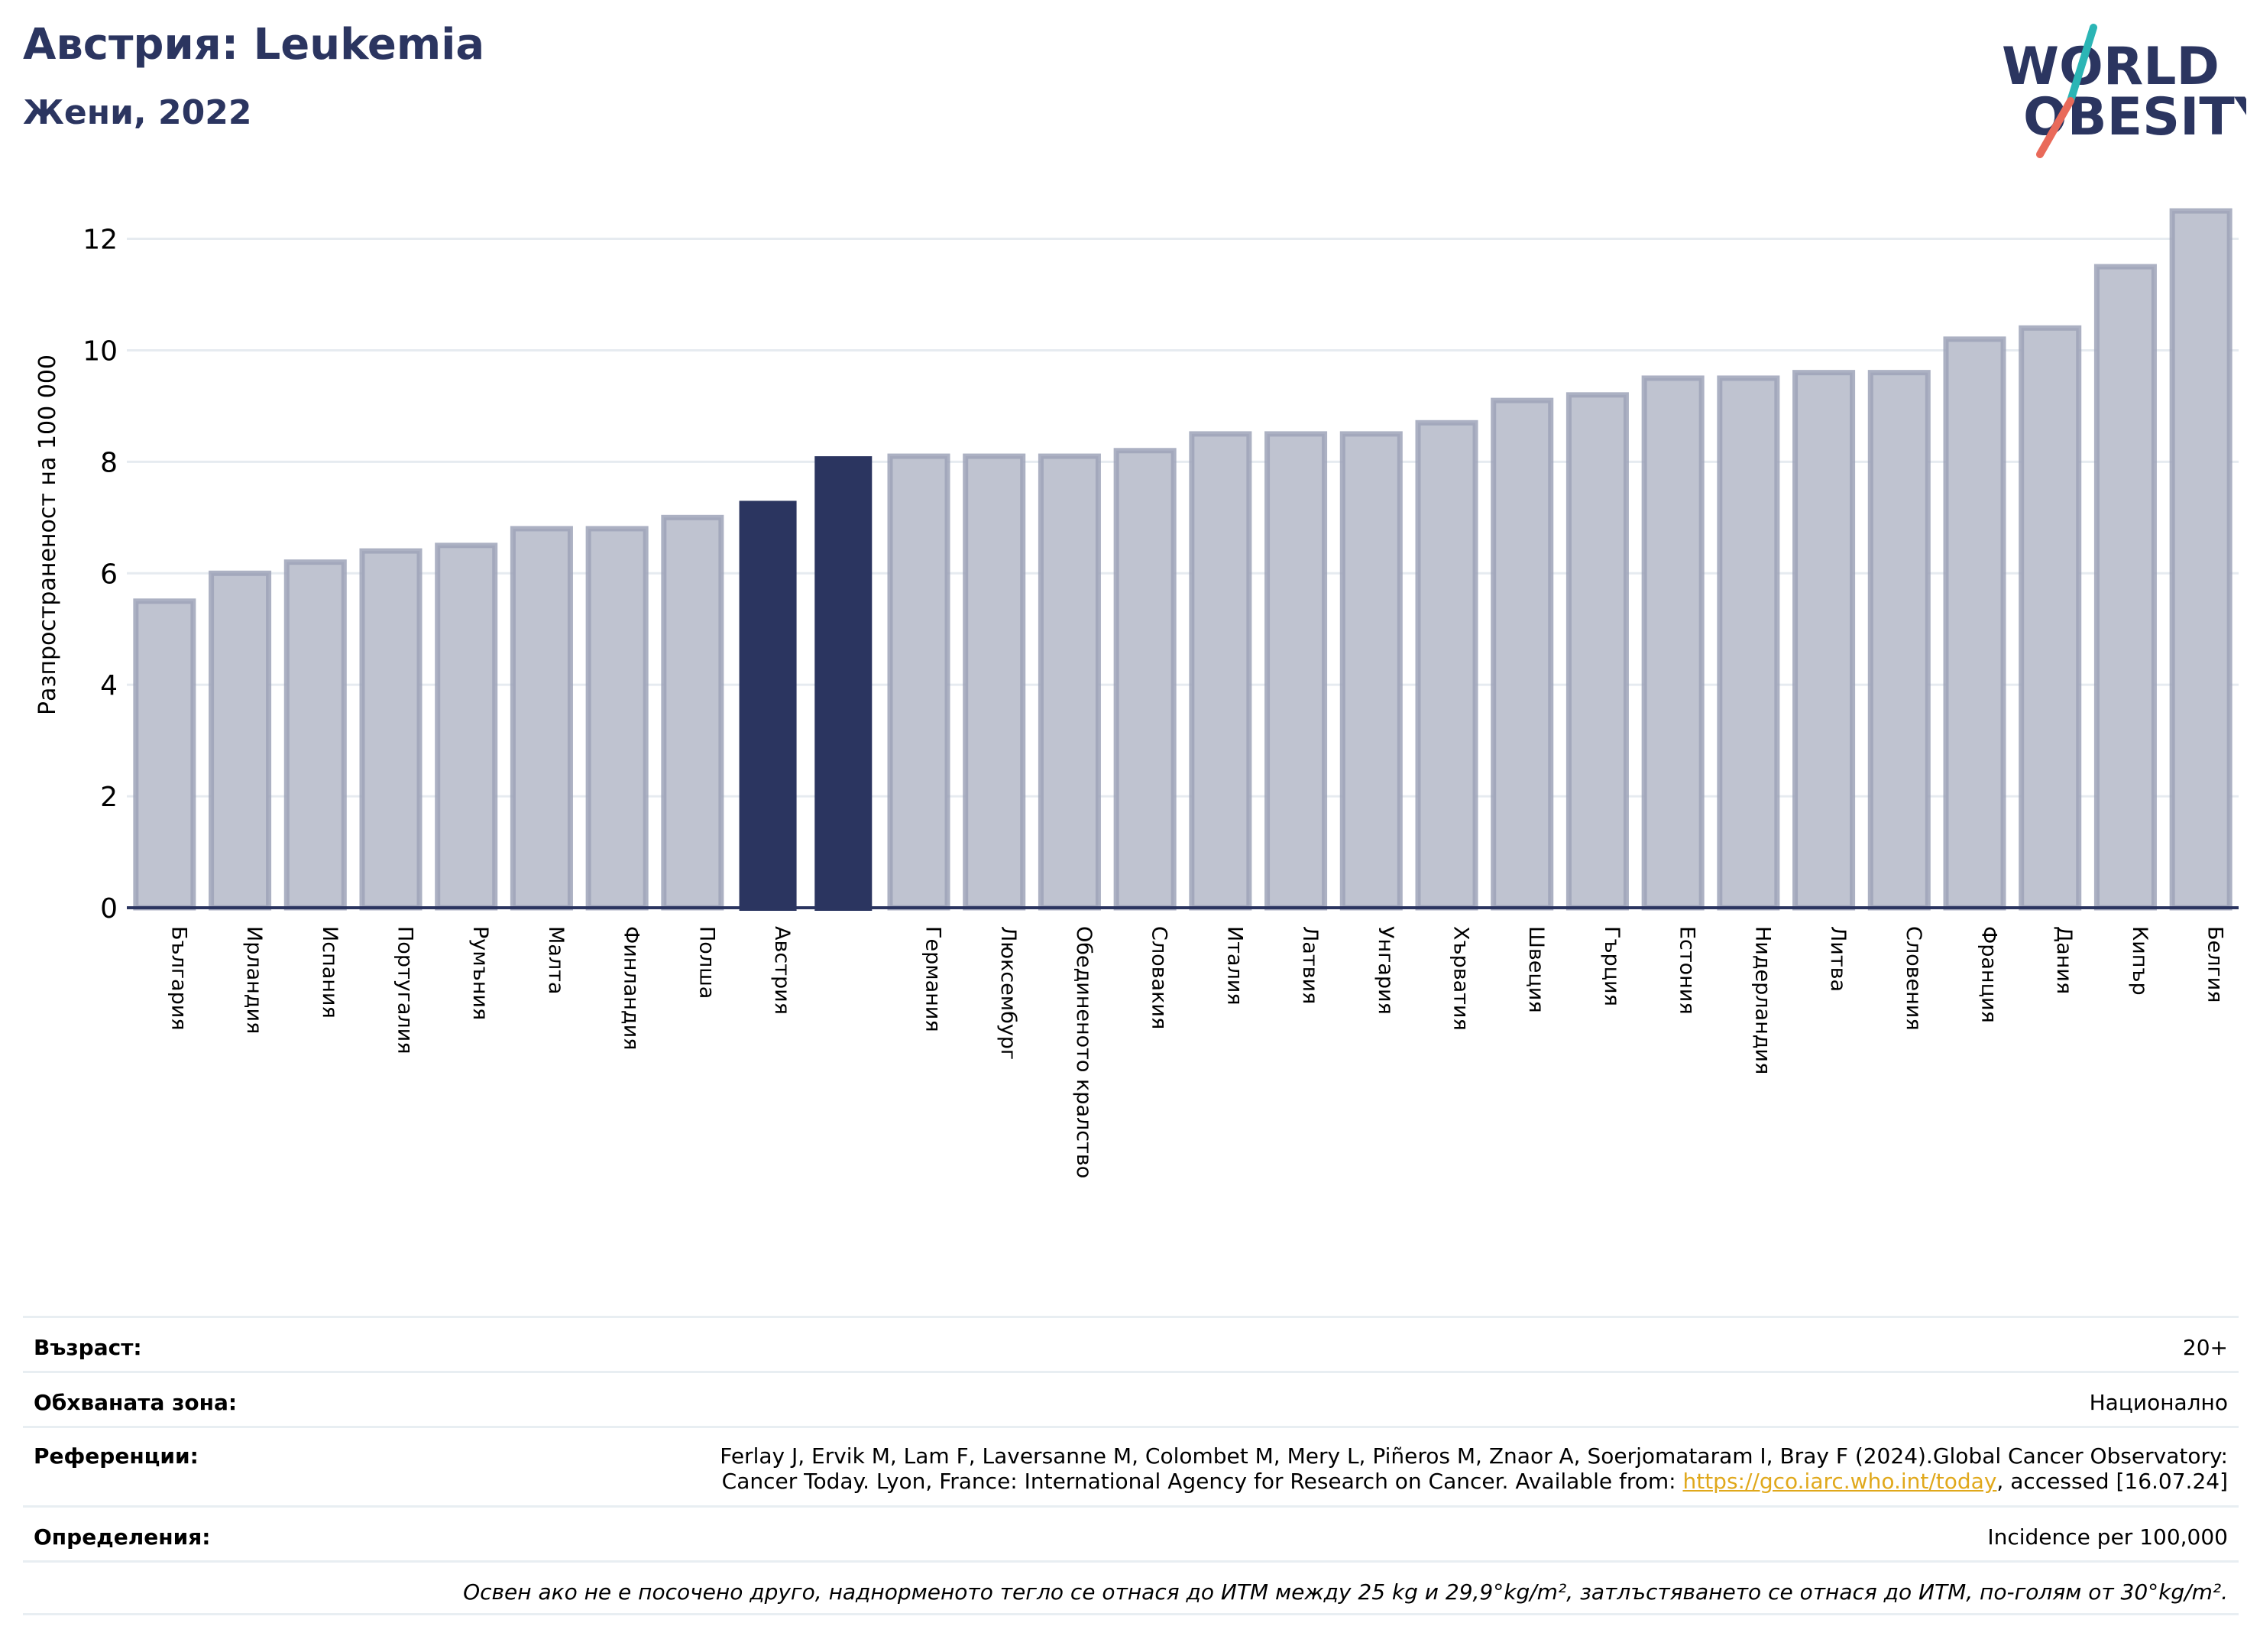  I want to click on references-line2-post: , accessed [16.07.24], so click(2112, 1481).